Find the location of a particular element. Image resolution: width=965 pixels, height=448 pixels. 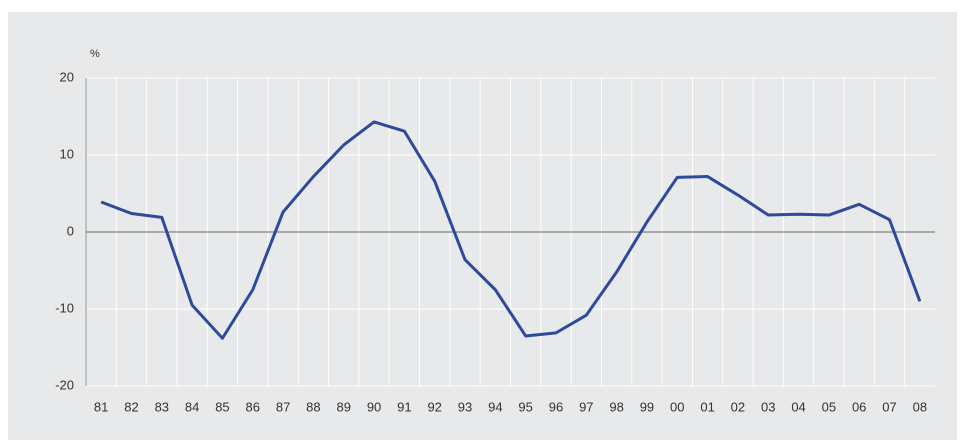

x-tick-label: 08 is located at coordinates (920, 406).